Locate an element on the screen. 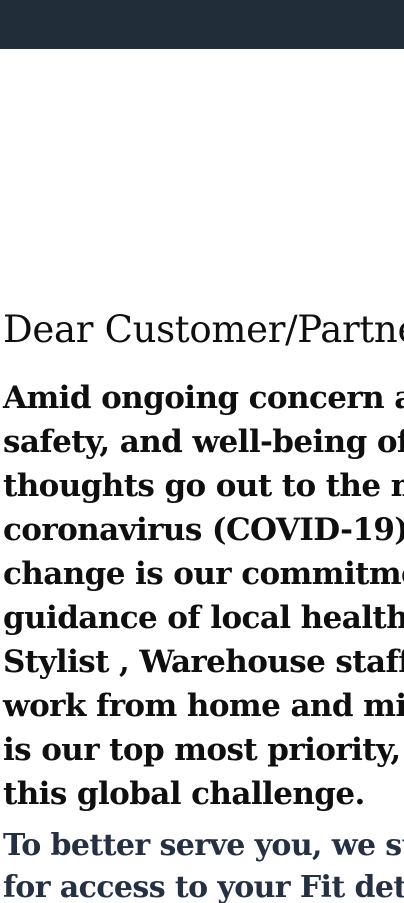 The width and height of the screenshot is (404, 903). notice-paragraph2-line: for access to your Fit details is located at coordinates (203, 886).